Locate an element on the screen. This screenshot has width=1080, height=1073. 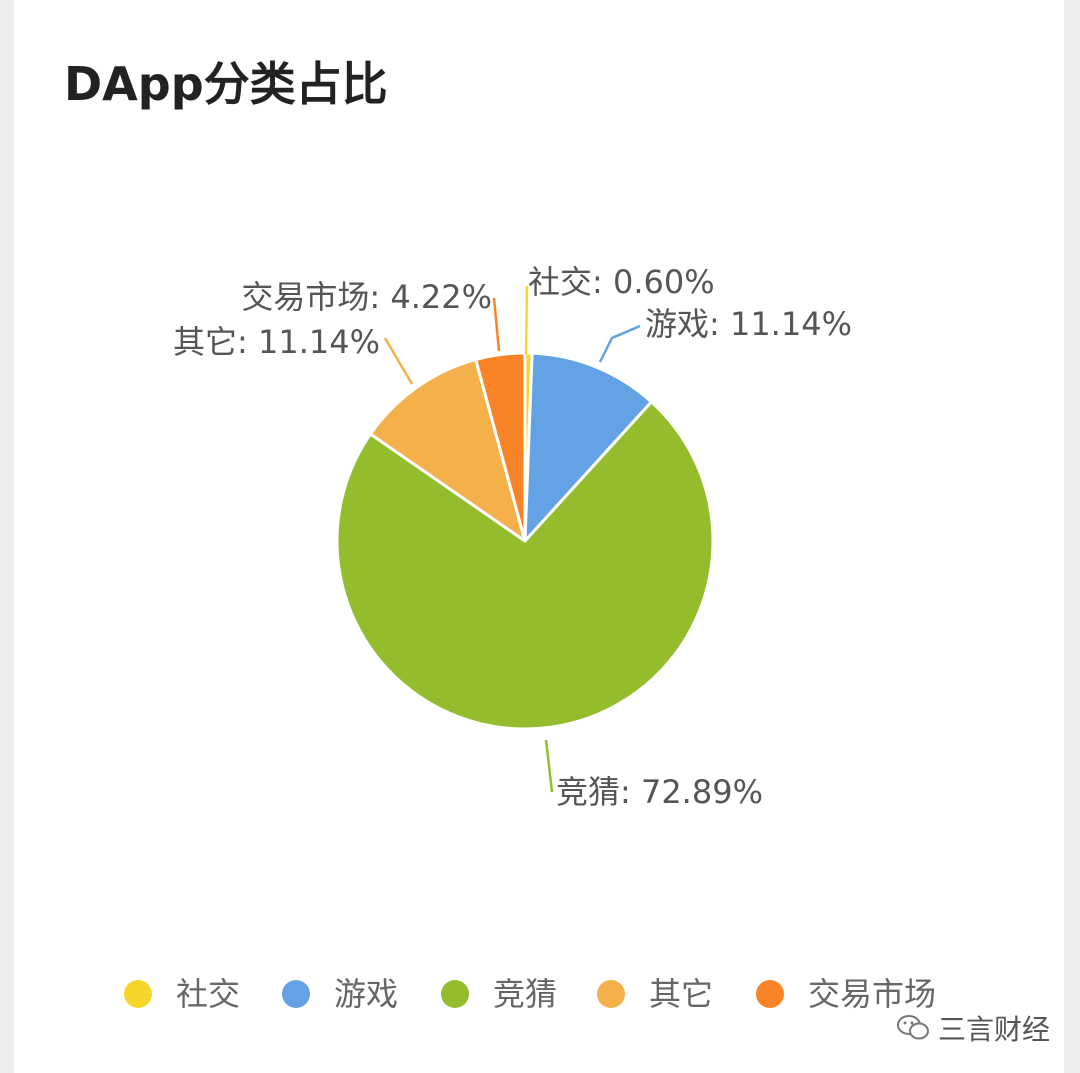
slice-label-0: 社交: 0.60% is located at coordinates (621, 282).